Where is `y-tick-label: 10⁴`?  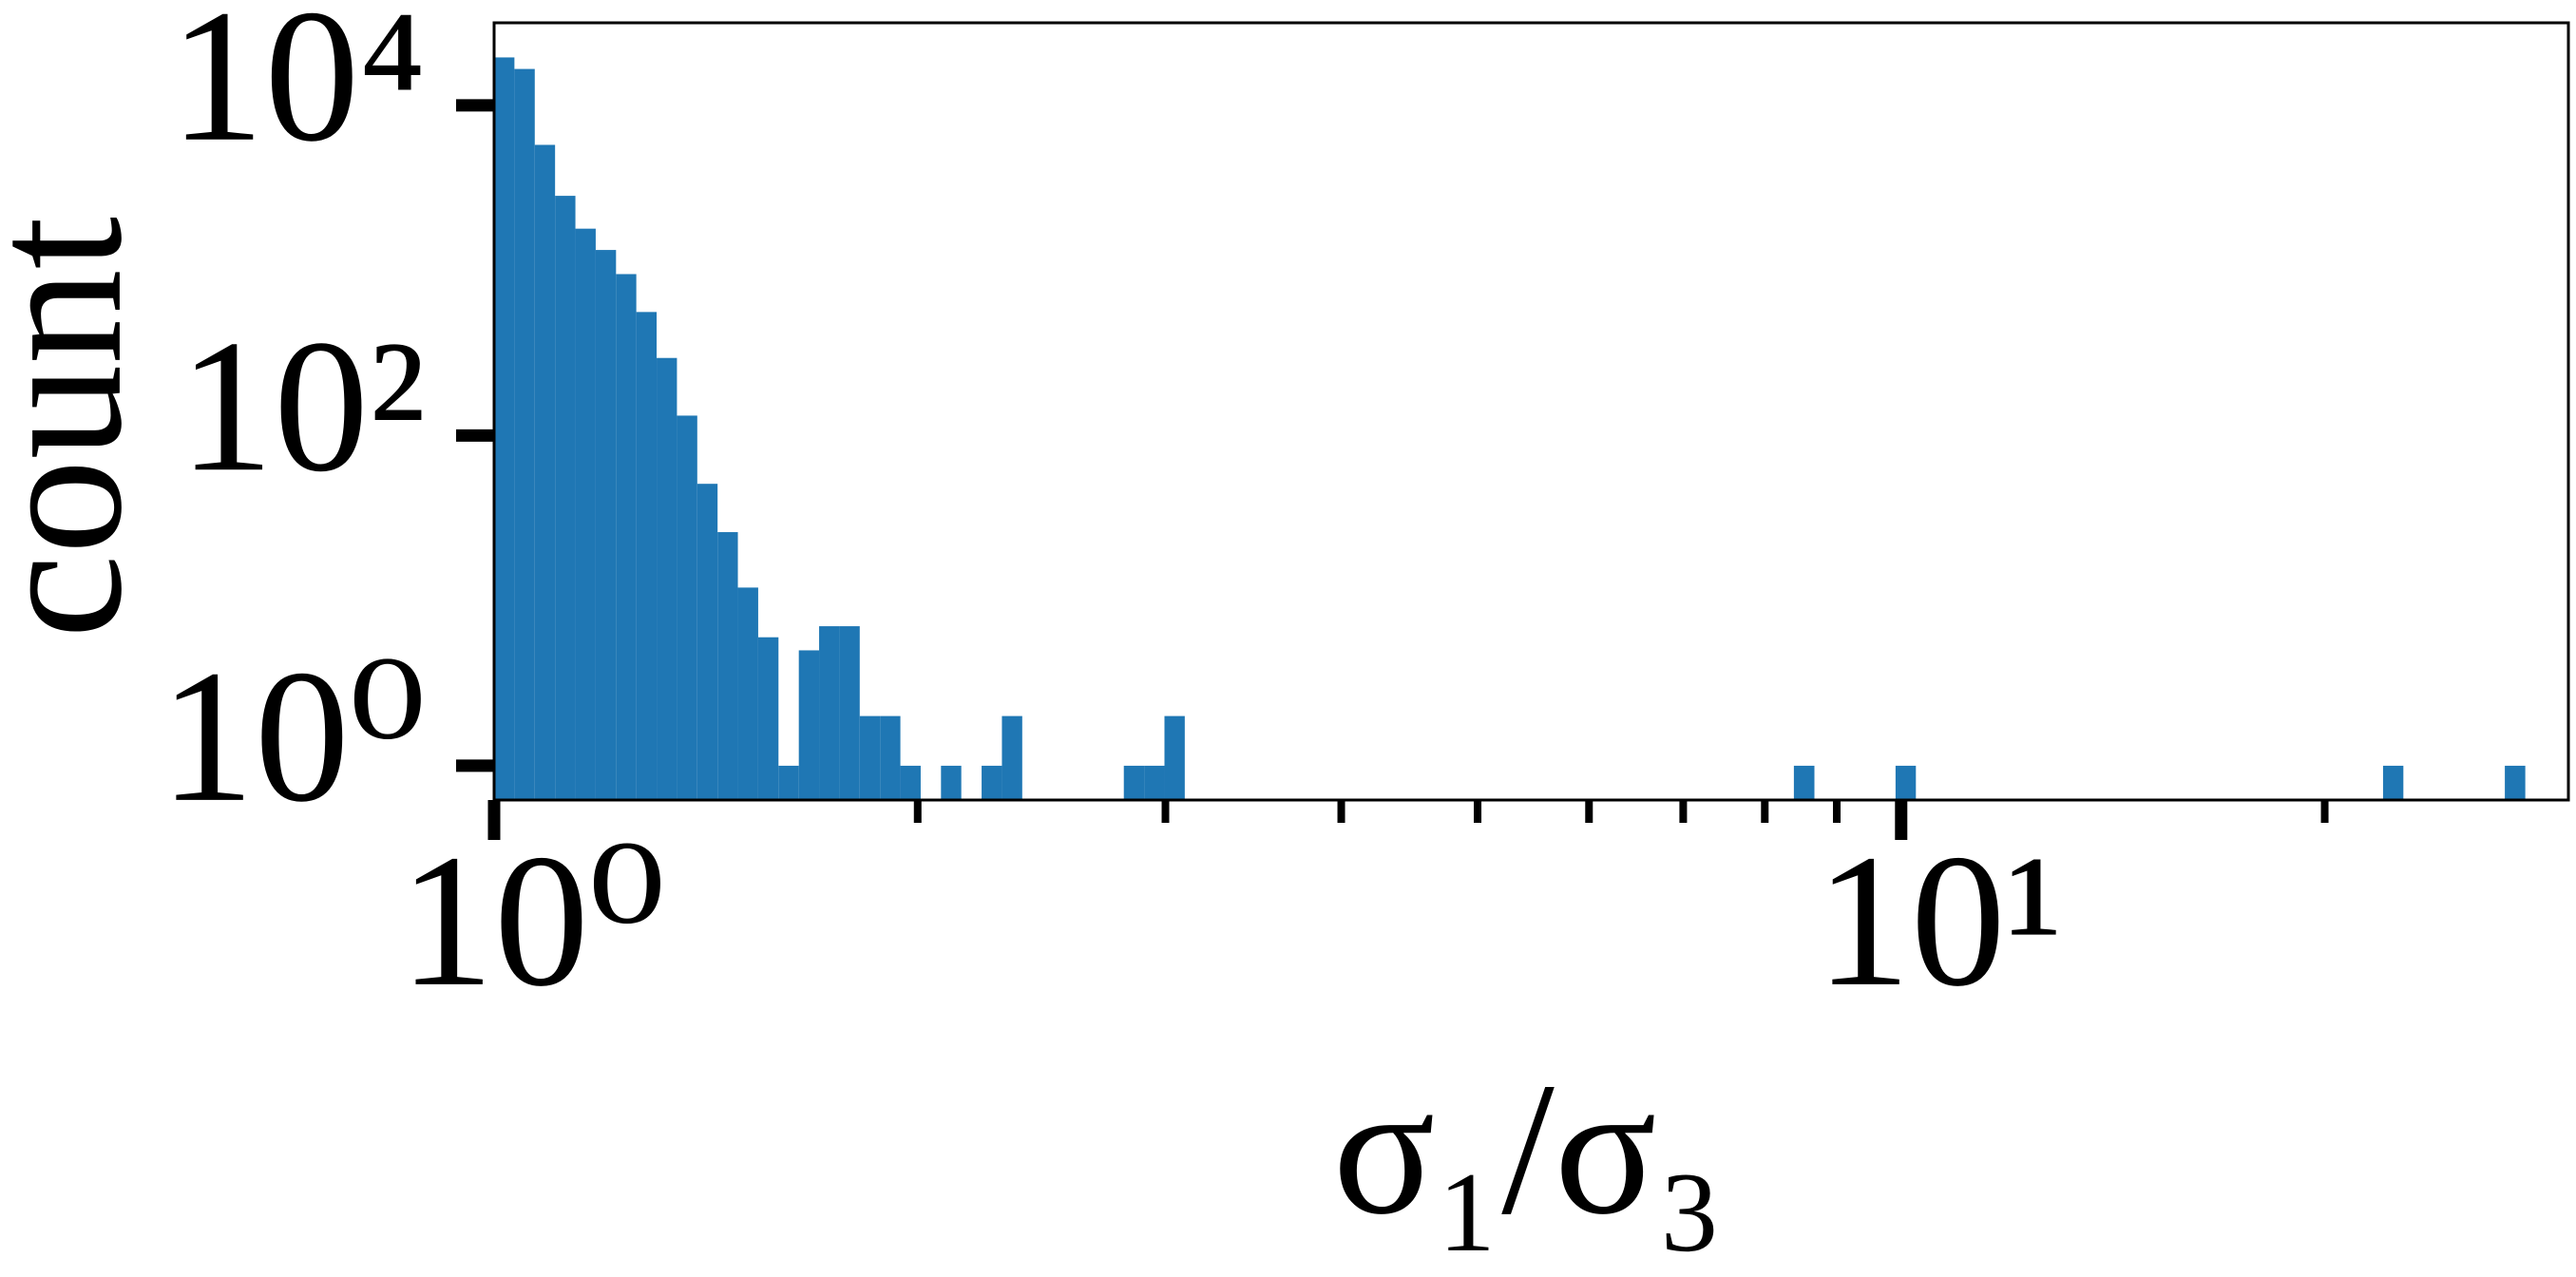 y-tick-label: 10⁴ is located at coordinates (297, 90).